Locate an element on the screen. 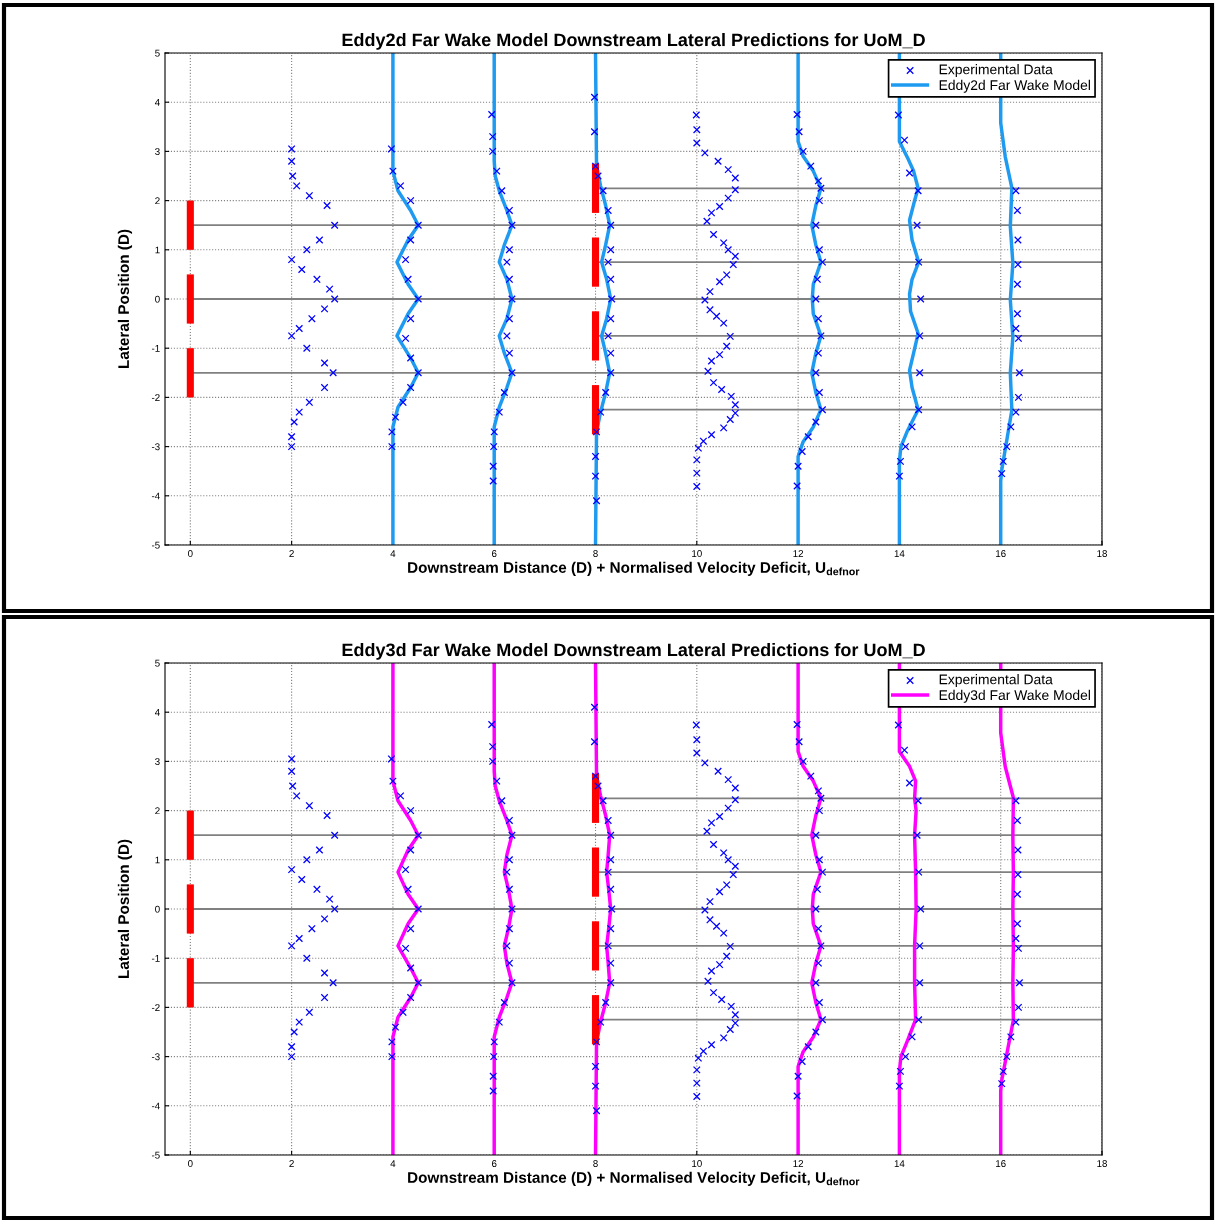  chart-title: Eddy2d Far Wake Model Downstream Lateral Predictions for UoM_D is located at coordinates (633, 41).